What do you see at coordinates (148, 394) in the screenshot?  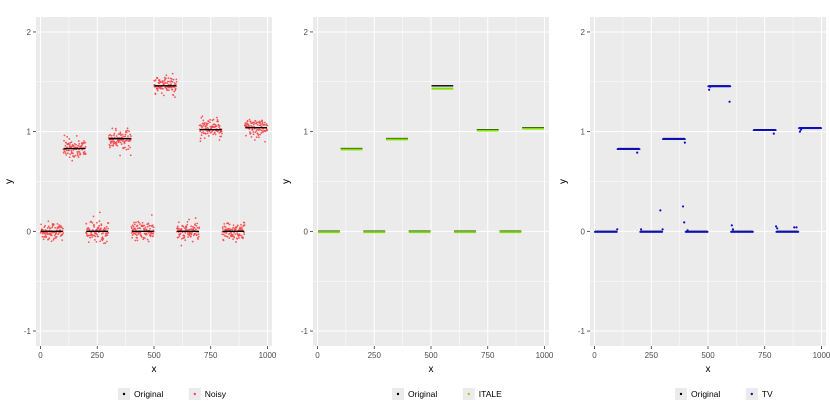 I see `legend-label: Original` at bounding box center [148, 394].